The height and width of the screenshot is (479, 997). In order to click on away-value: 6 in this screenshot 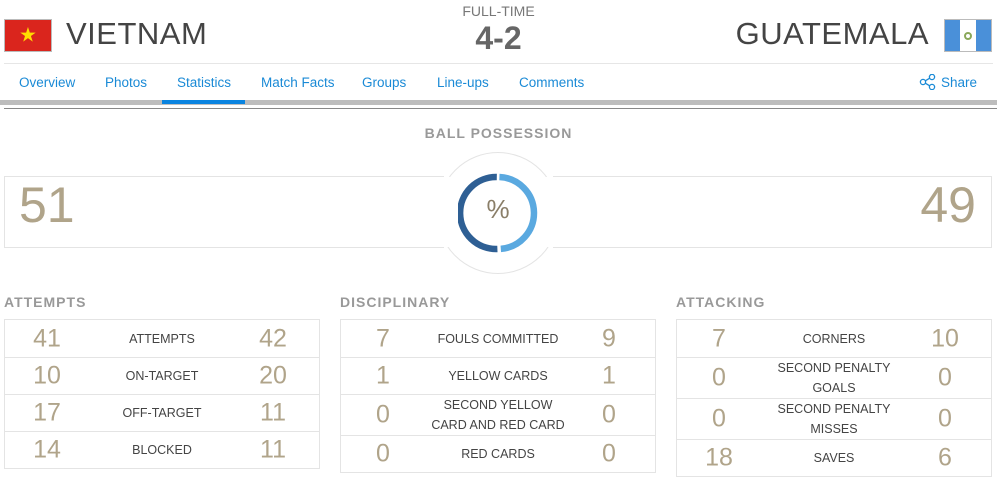, I will do `click(945, 457)`.